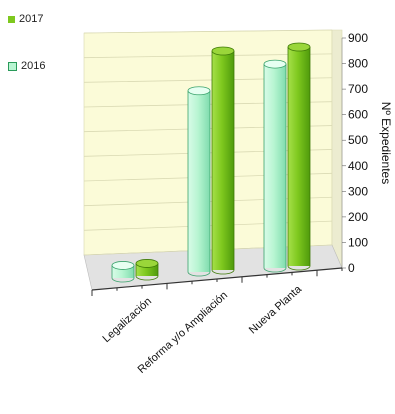 The image size is (395, 414). What do you see at coordinates (358, 64) in the screenshot?
I see `y-tick-label: 800` at bounding box center [358, 64].